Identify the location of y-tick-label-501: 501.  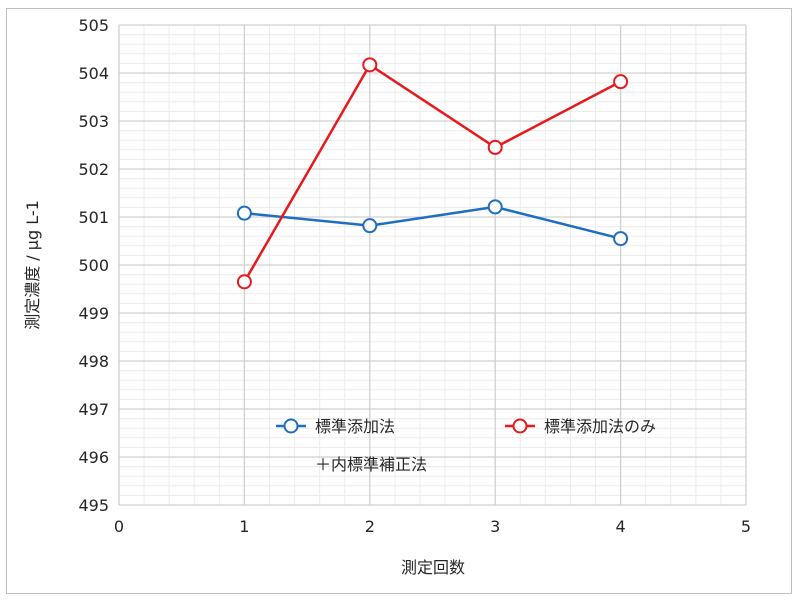
(93, 217).